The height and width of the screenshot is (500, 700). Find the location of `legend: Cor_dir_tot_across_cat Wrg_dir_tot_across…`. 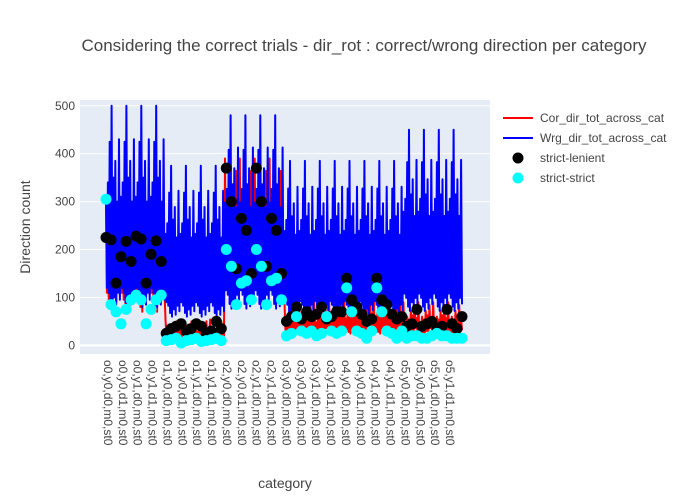

legend: Cor_dir_tot_across_cat Wrg_dir_tot_across… is located at coordinates (585, 148).